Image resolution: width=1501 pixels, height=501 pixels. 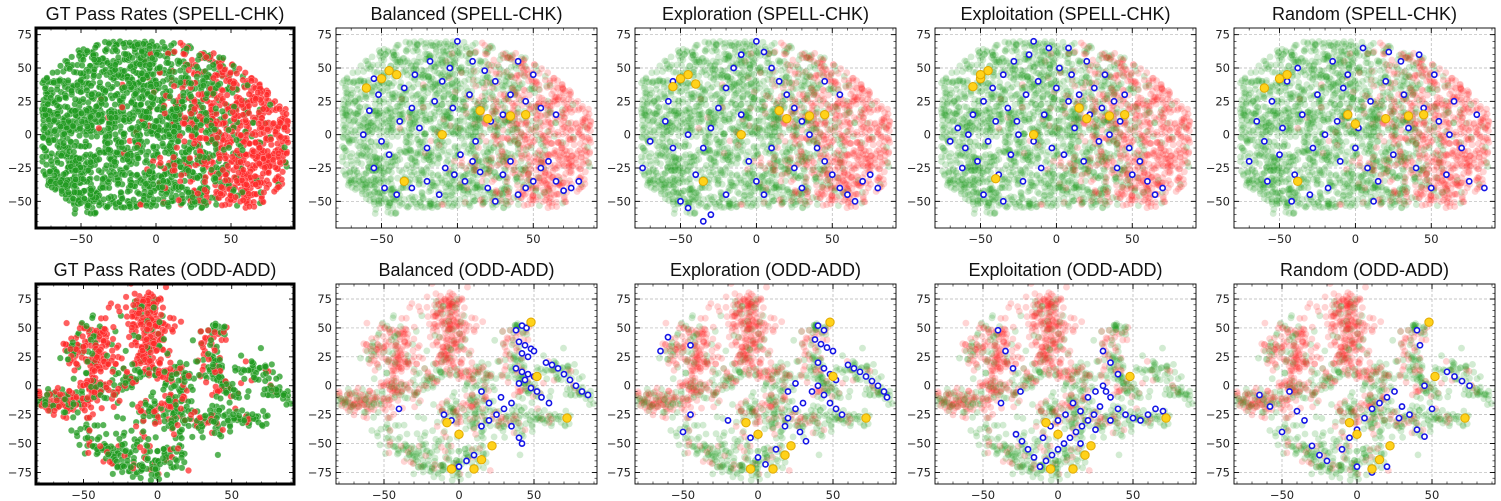 I want to click on y-tick-label: 0, so click(x=328, y=135).